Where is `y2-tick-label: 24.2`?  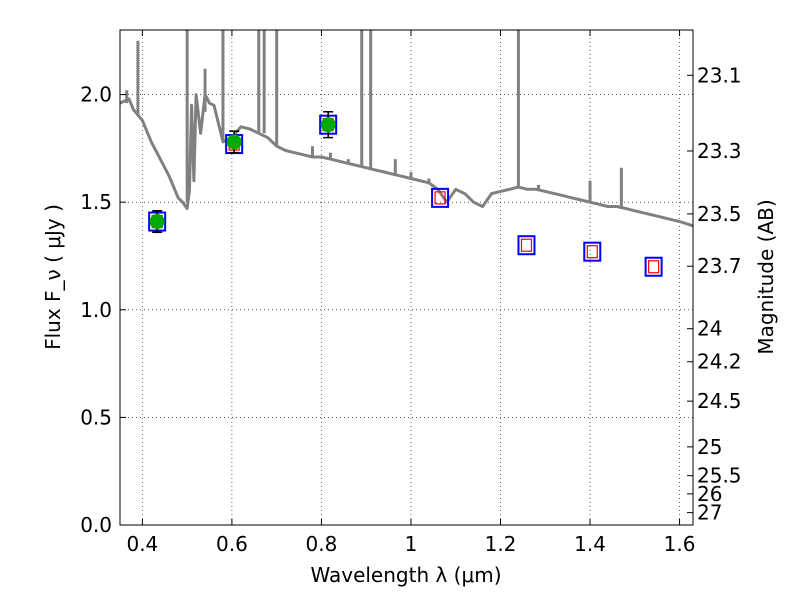
y2-tick-label: 24.2 is located at coordinates (719, 362).